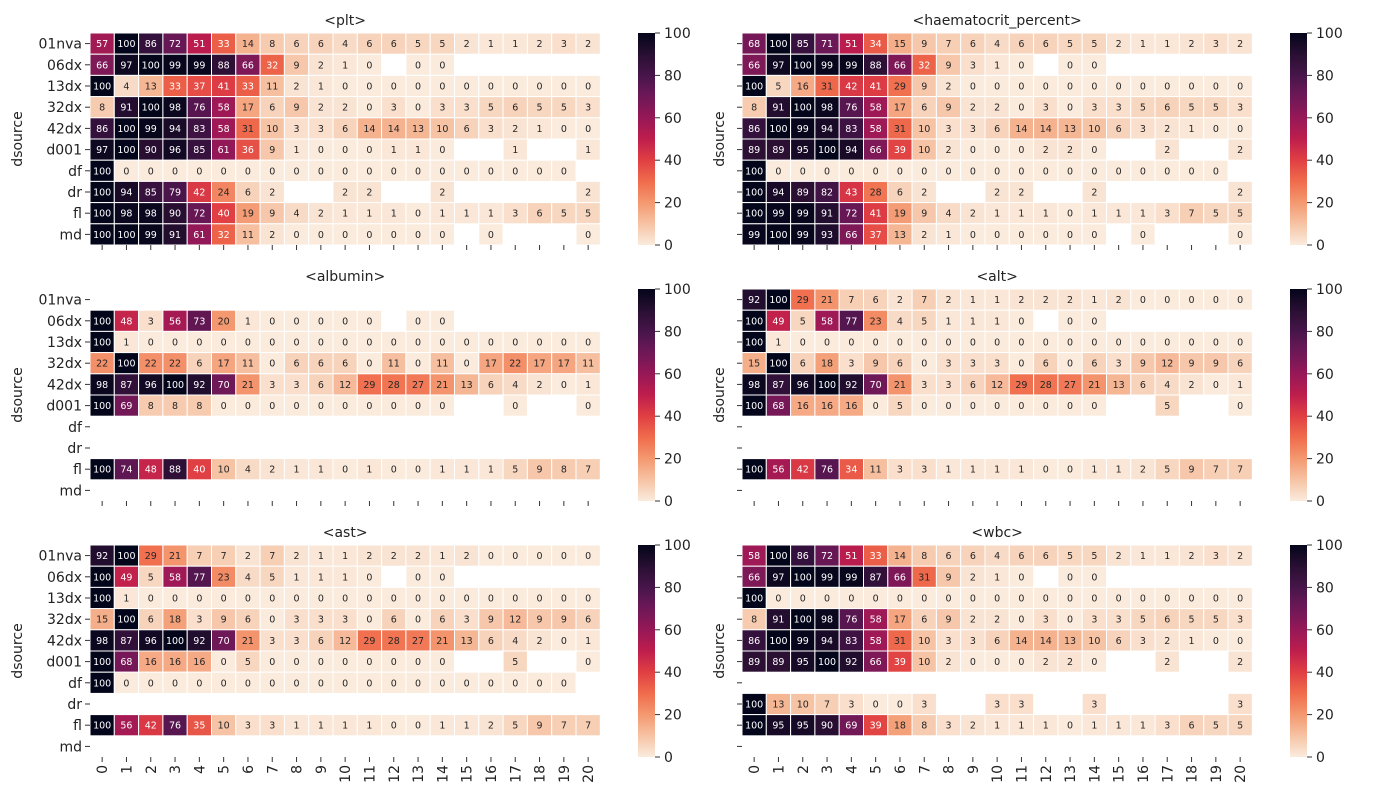 This screenshot has height=800, width=1400. What do you see at coordinates (1240, 555) in the screenshot?
I see `heatmap-cell` at bounding box center [1240, 555].